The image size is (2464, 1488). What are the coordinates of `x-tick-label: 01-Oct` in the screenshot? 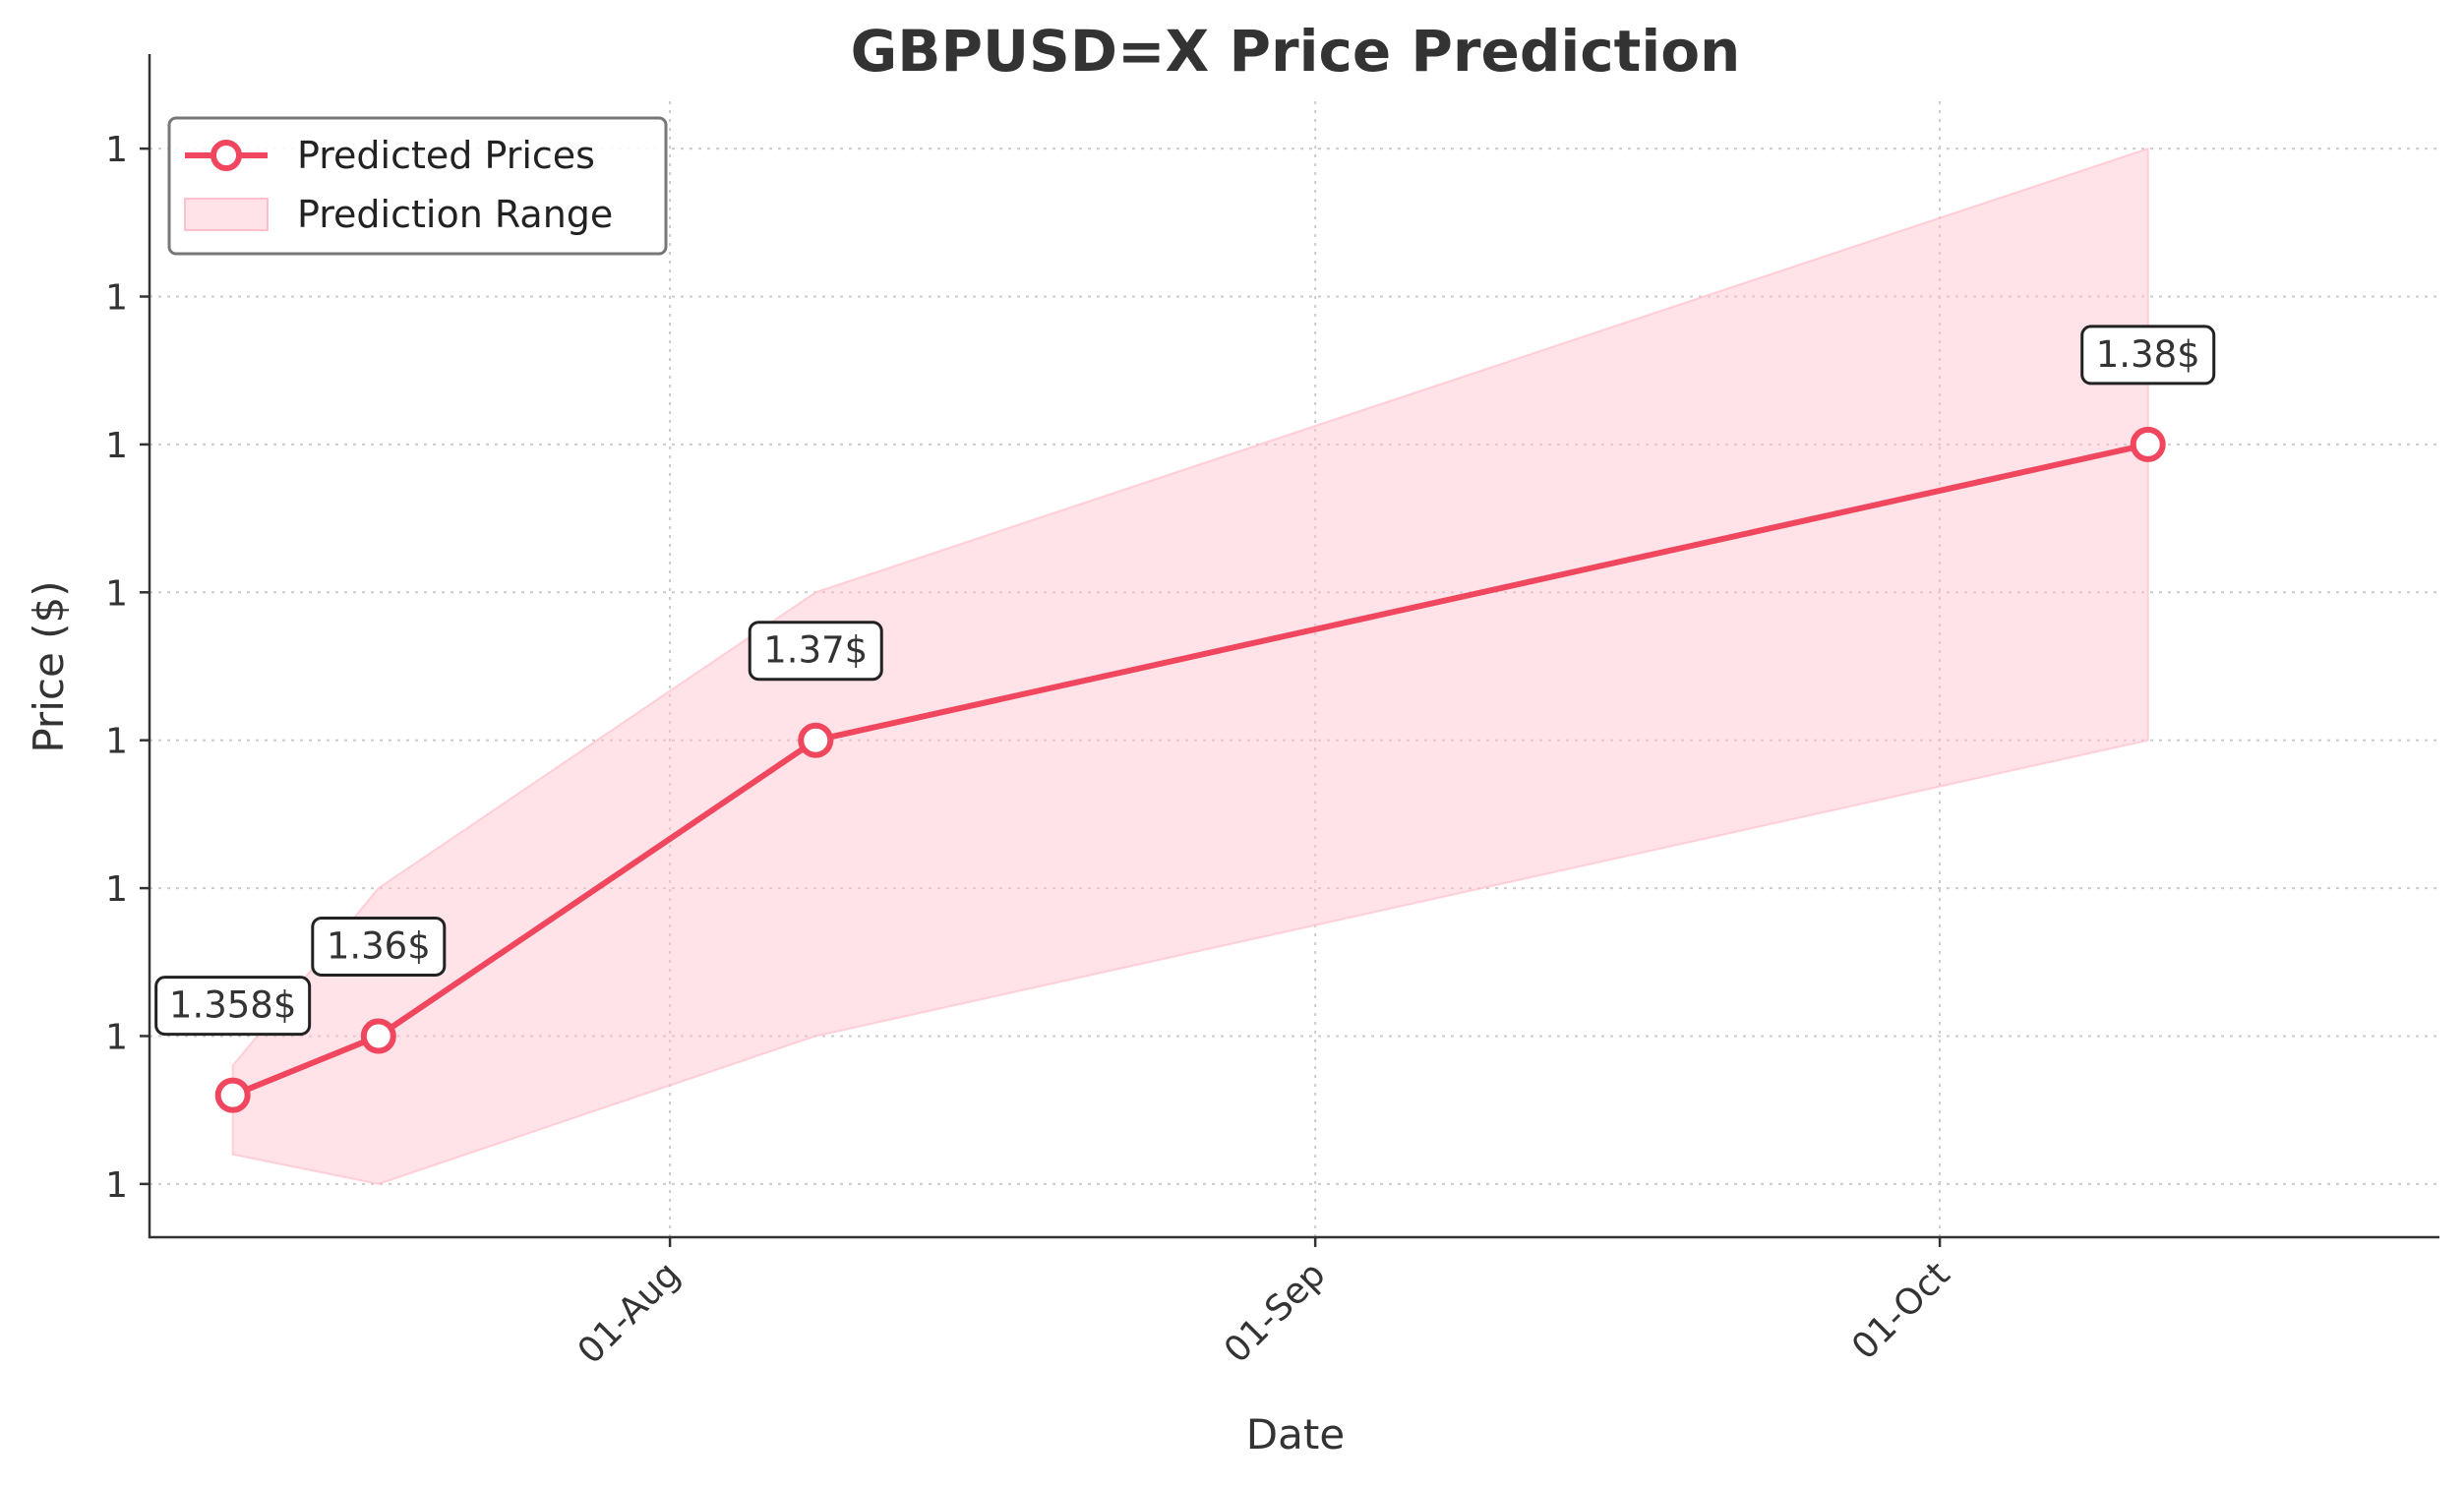 It's located at (1901, 1310).